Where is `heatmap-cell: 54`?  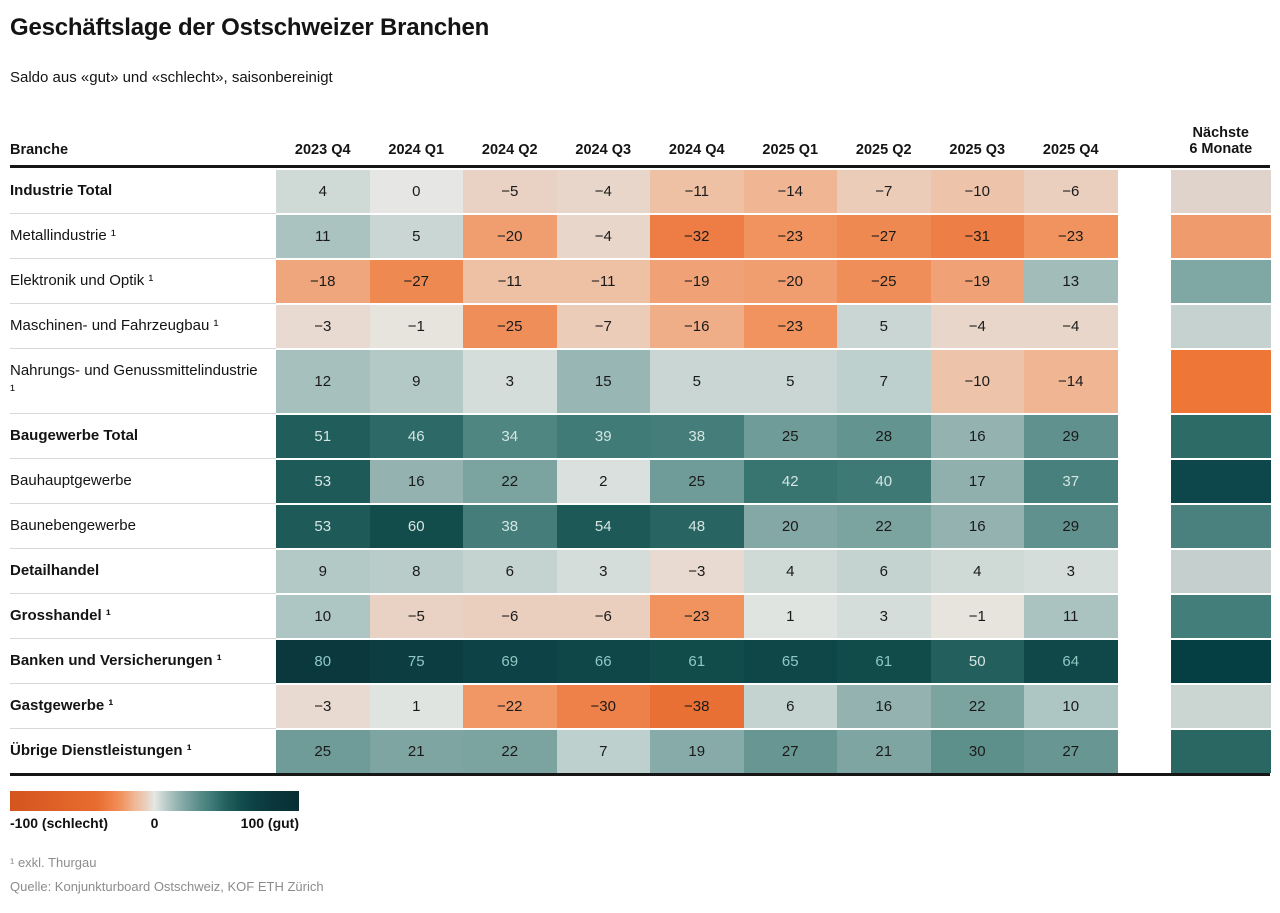
heatmap-cell: 54 is located at coordinates (603, 526).